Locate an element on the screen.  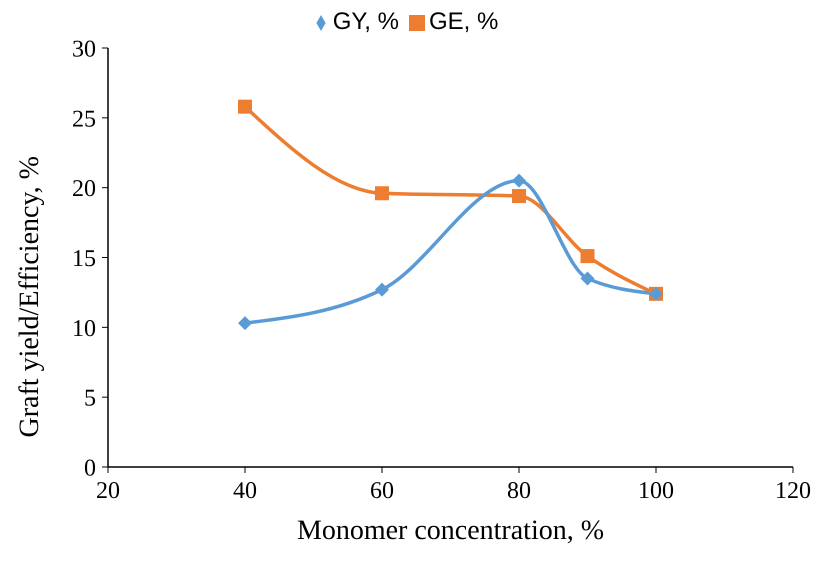
y-axis-title: Graft yield/Efficiency, % is located at coordinates (29, 297).